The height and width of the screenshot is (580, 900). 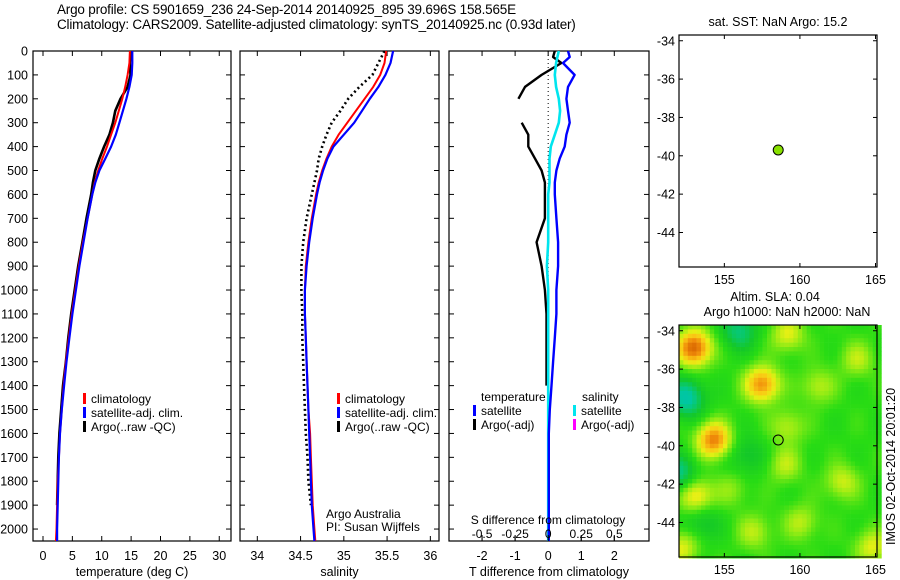 I want to click on y-tick-label: 0, so click(x=24, y=52).